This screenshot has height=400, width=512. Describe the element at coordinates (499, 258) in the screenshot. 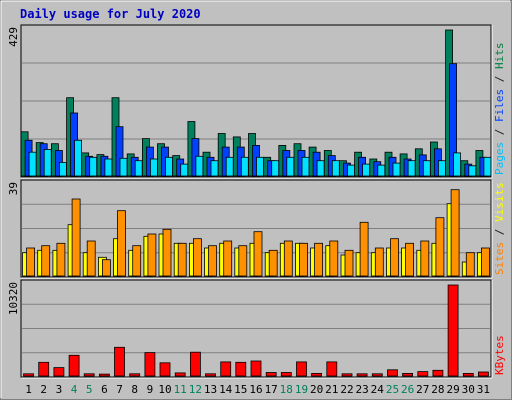

I see `series-axis-label-part: Sites` at that location.